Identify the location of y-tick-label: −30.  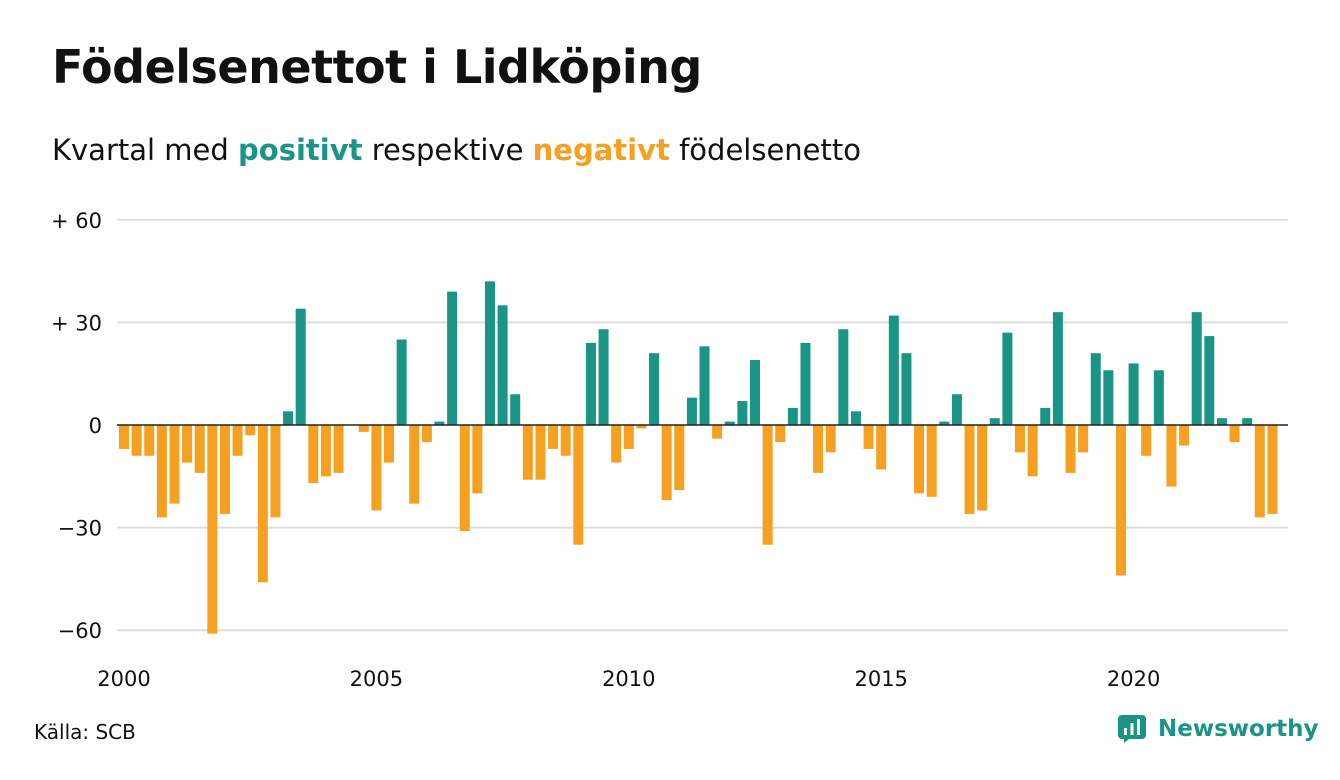
(80, 529).